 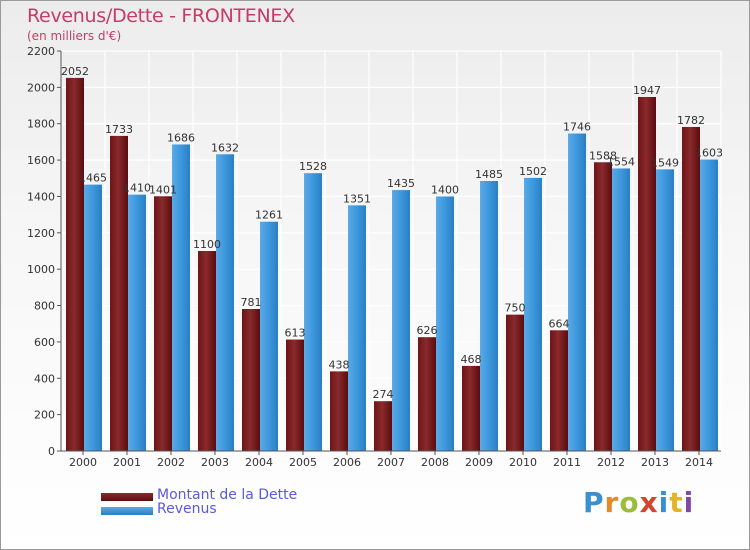 I want to click on x-tick-label: 2005, so click(x=303, y=462).